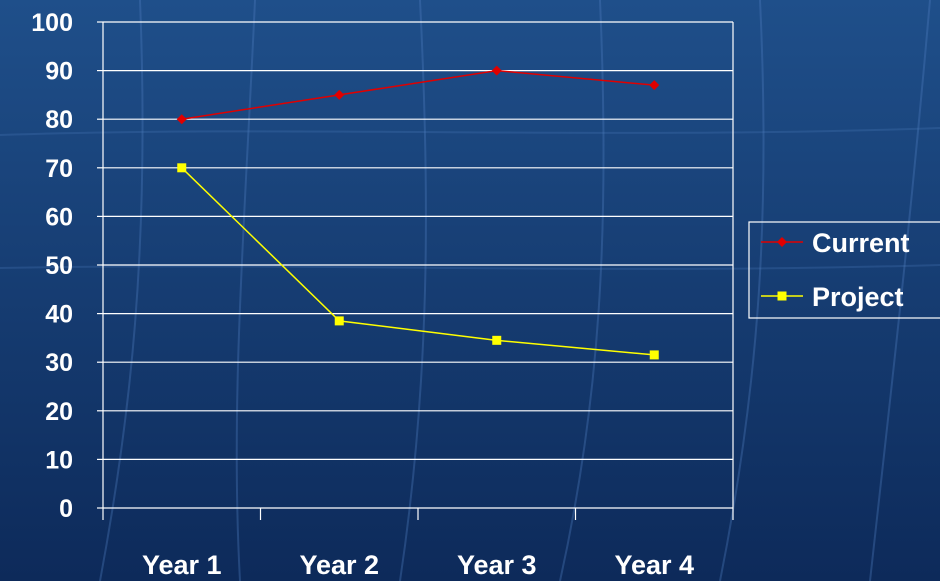 The image size is (940, 581). What do you see at coordinates (59, 412) in the screenshot?
I see `y-tick-label: 20` at bounding box center [59, 412].